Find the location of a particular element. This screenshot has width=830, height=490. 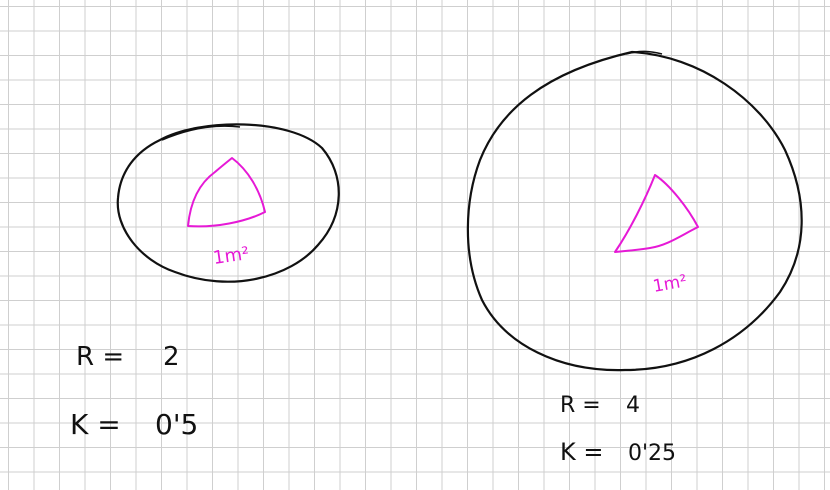

small-circle is located at coordinates (228, 203).